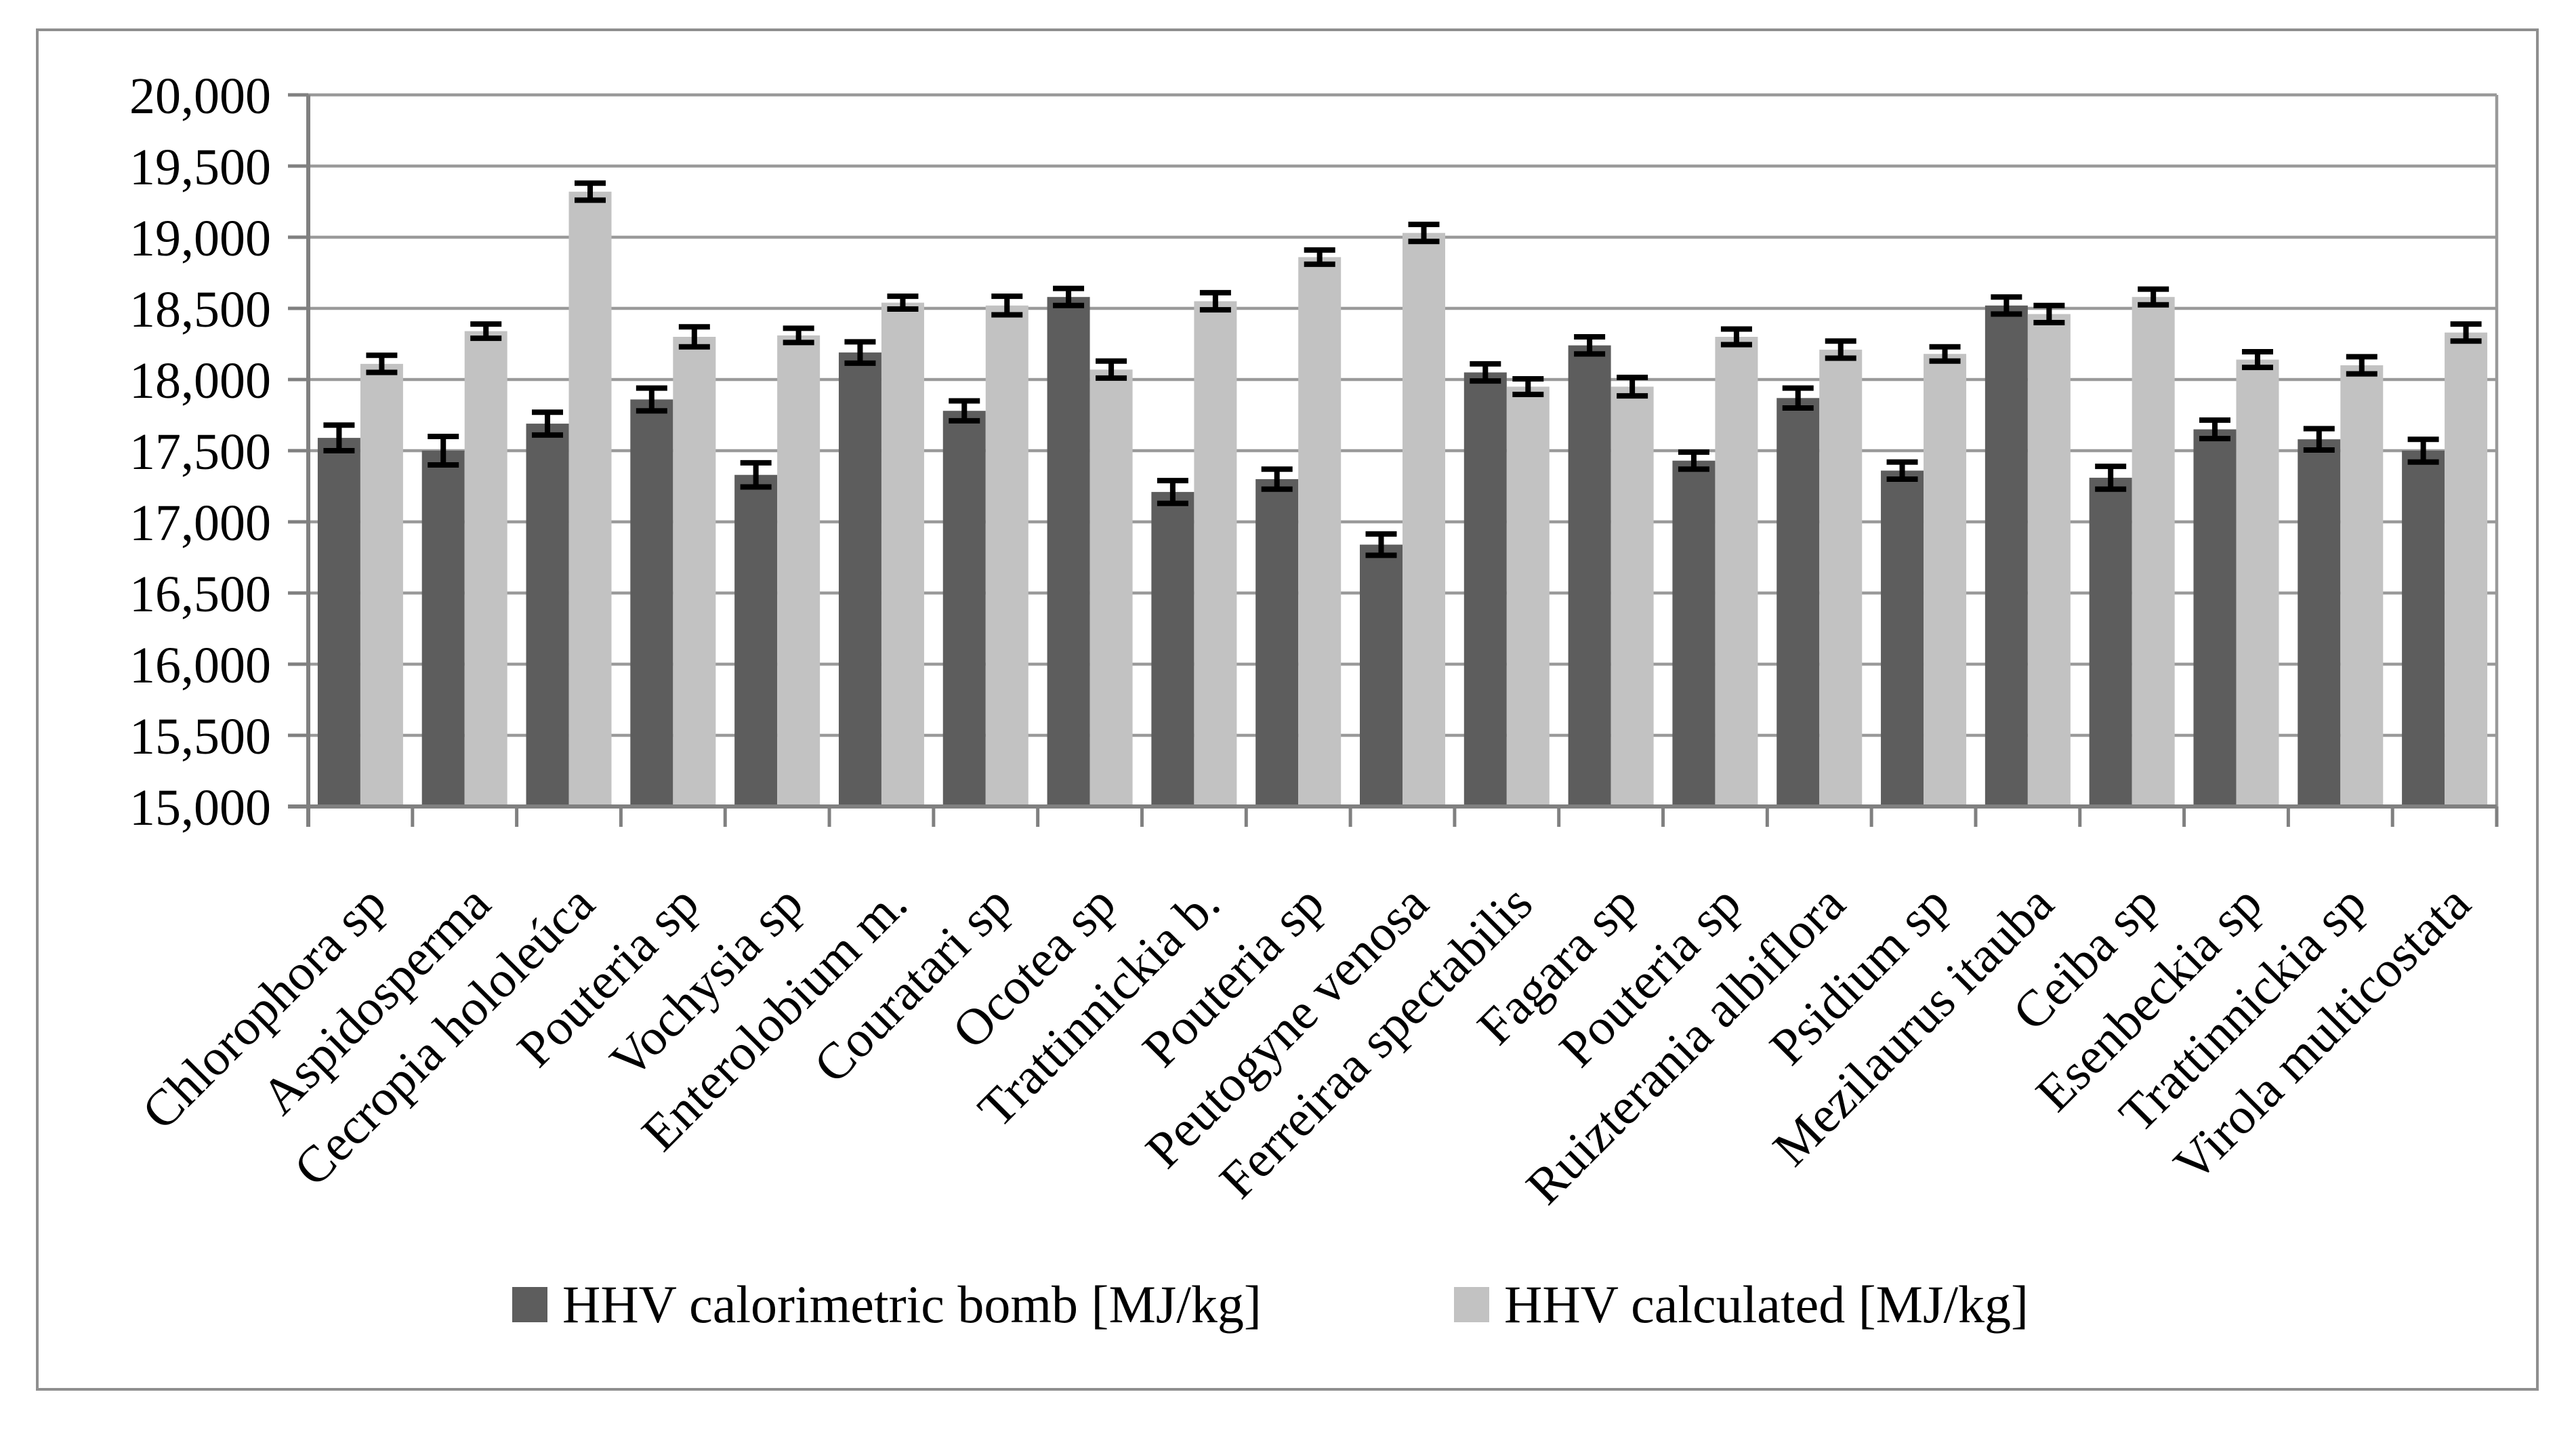 The height and width of the screenshot is (1430, 2576). What do you see at coordinates (200, 595) in the screenshot?
I see `y-tick-label-16500: 16,500` at bounding box center [200, 595].